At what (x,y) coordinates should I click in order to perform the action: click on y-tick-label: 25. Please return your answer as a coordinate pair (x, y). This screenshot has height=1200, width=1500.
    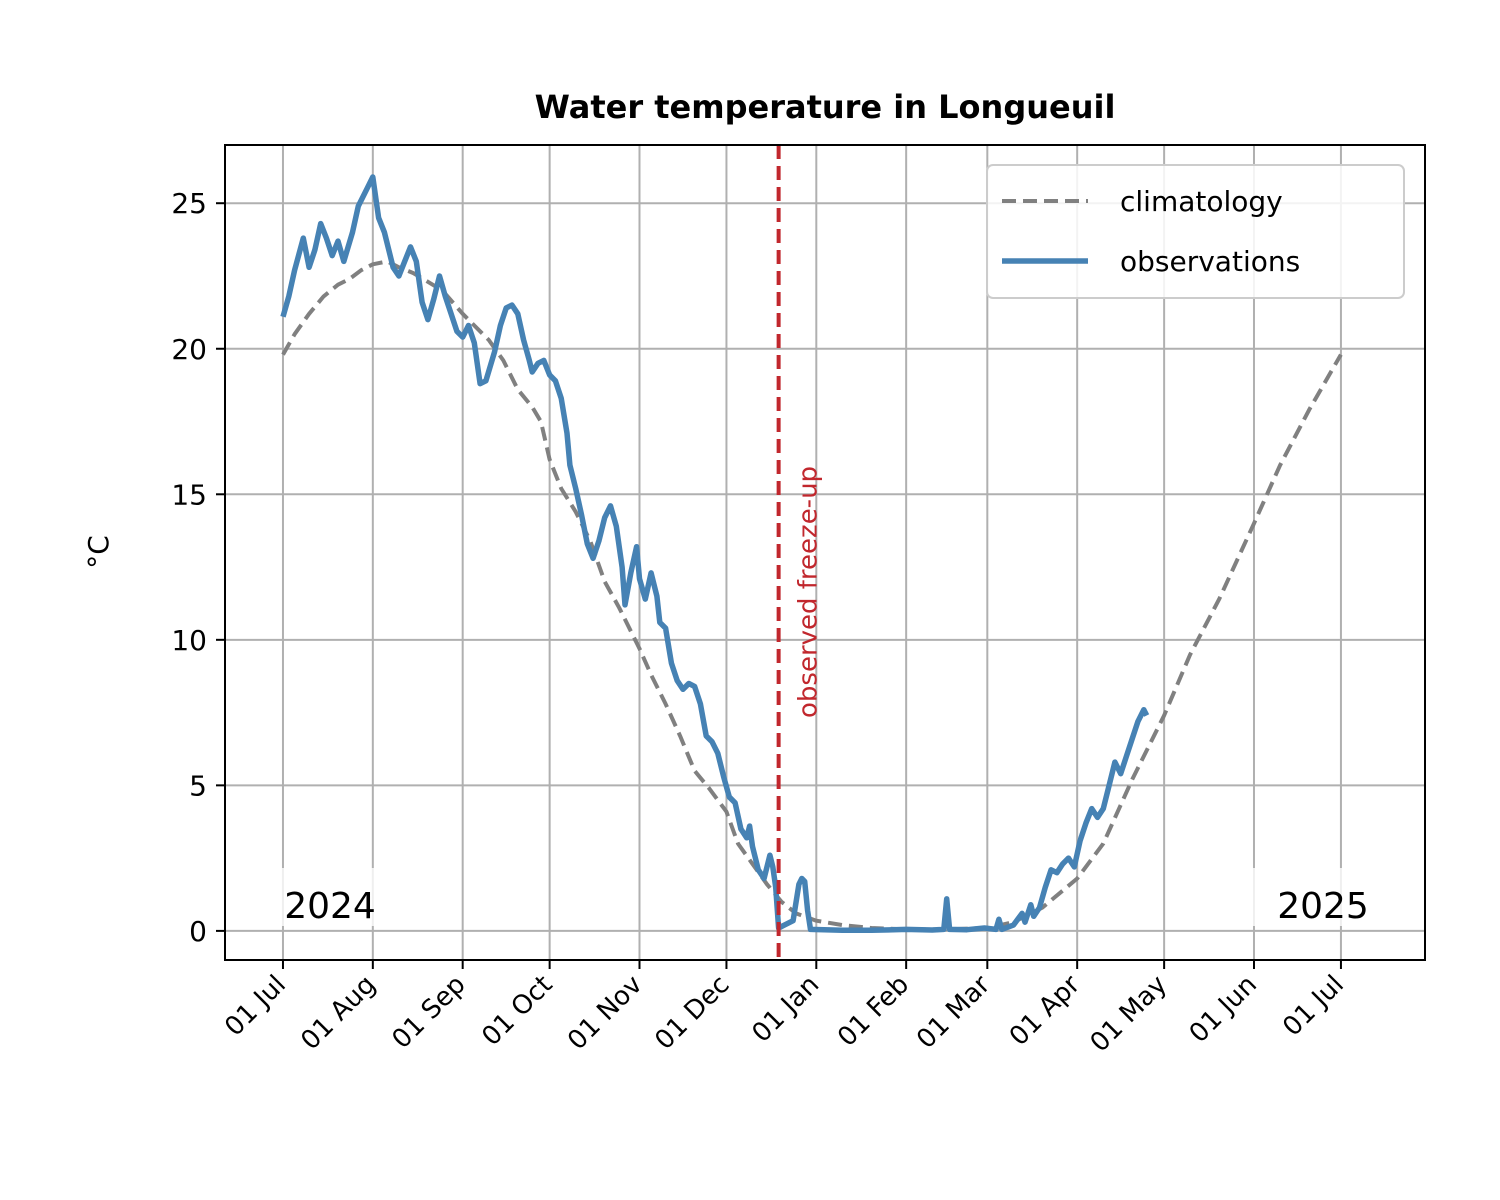
    Looking at the image, I should click on (189, 203).